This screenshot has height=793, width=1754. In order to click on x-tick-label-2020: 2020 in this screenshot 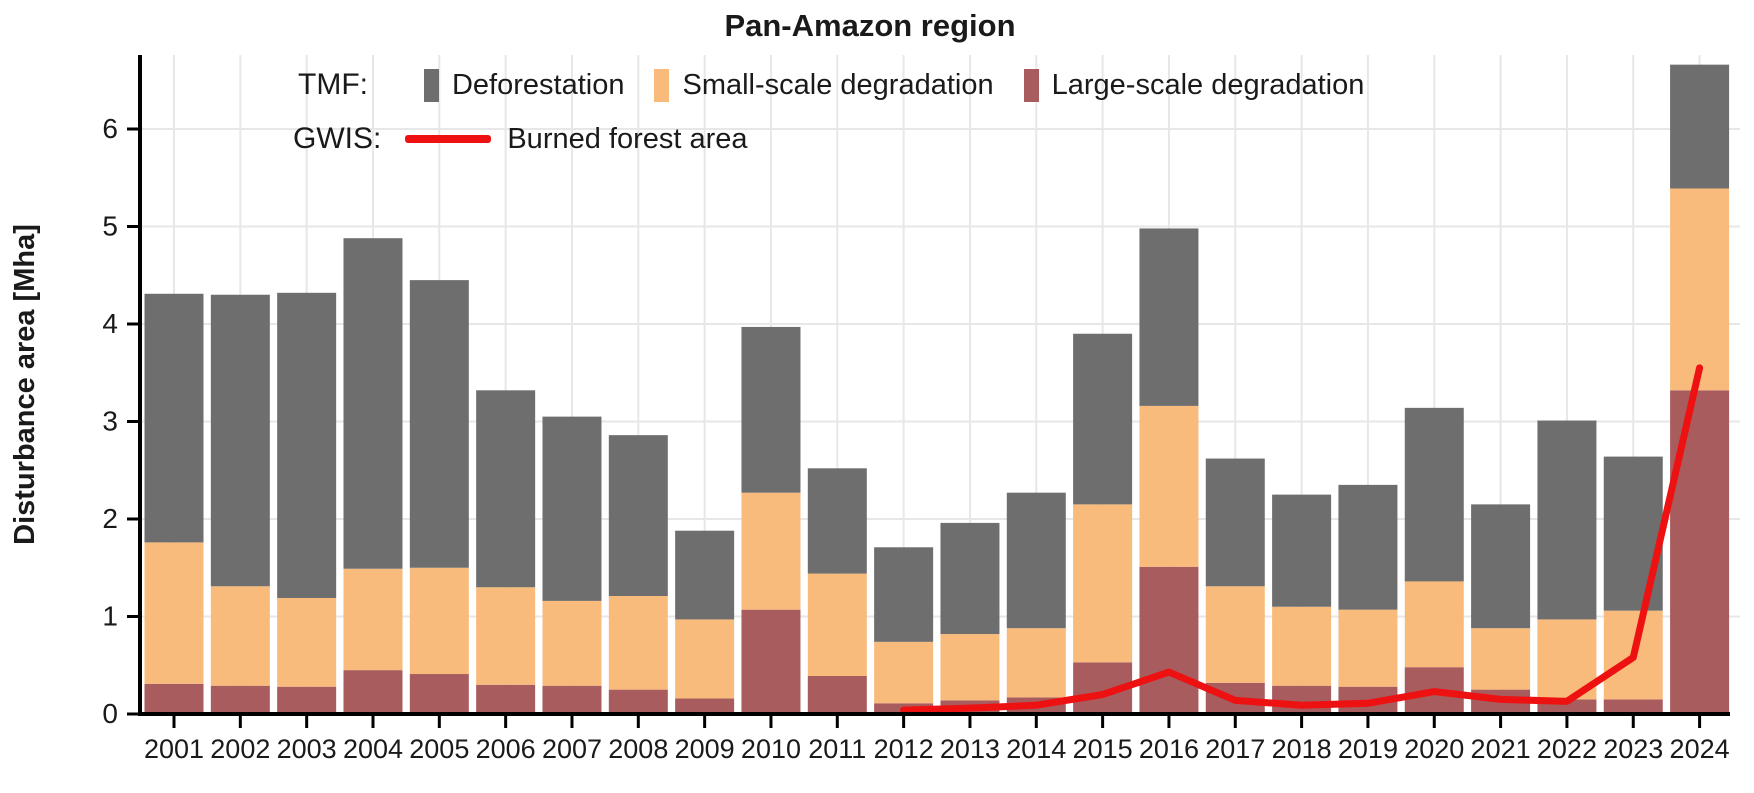, I will do `click(1434, 749)`.